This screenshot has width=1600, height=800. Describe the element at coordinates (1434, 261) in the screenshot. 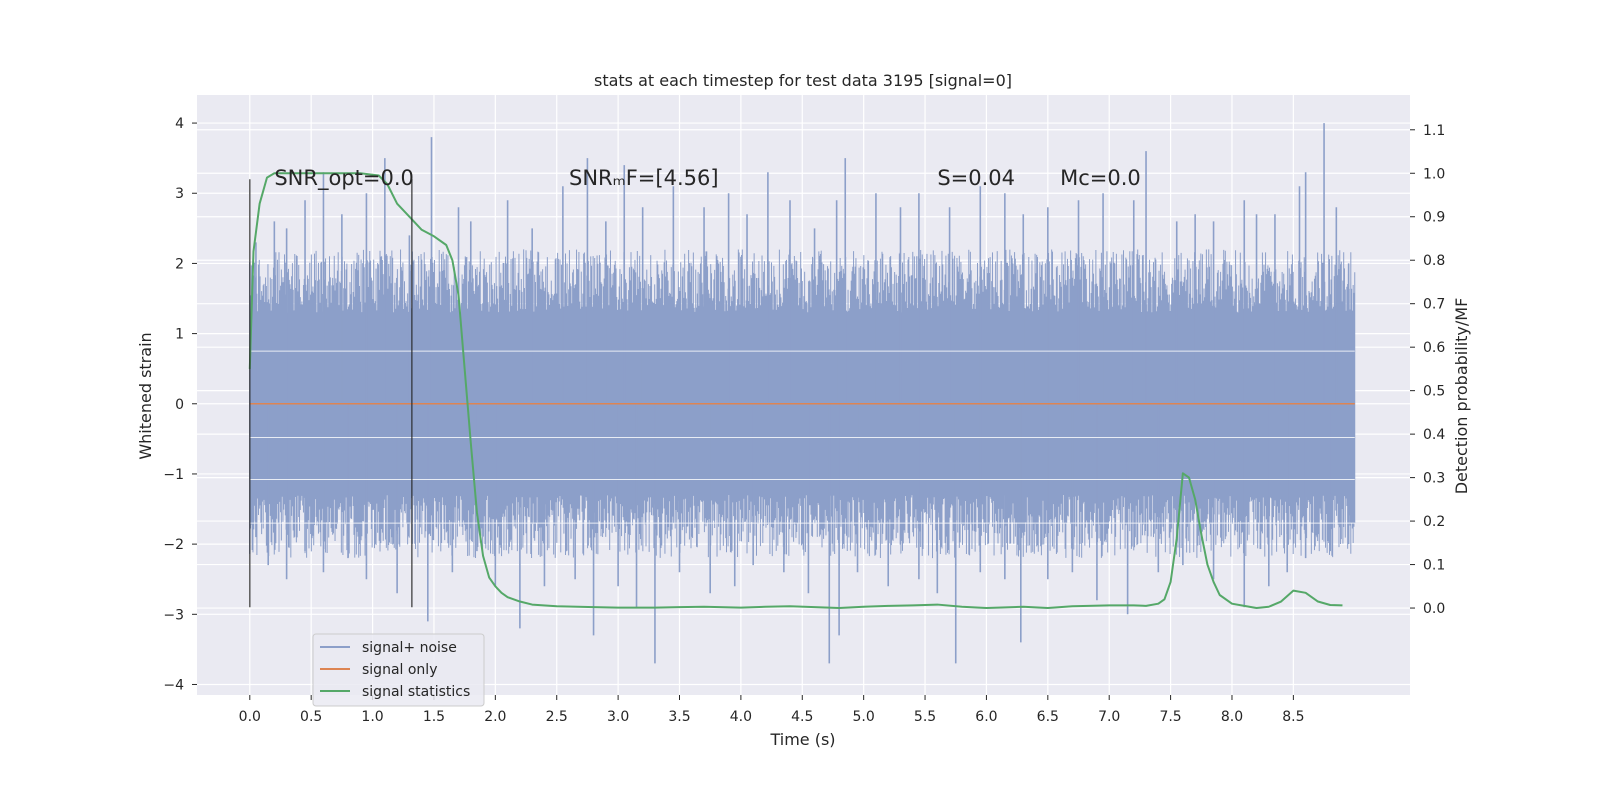

I see `y2-tick-label: 0.8` at that location.